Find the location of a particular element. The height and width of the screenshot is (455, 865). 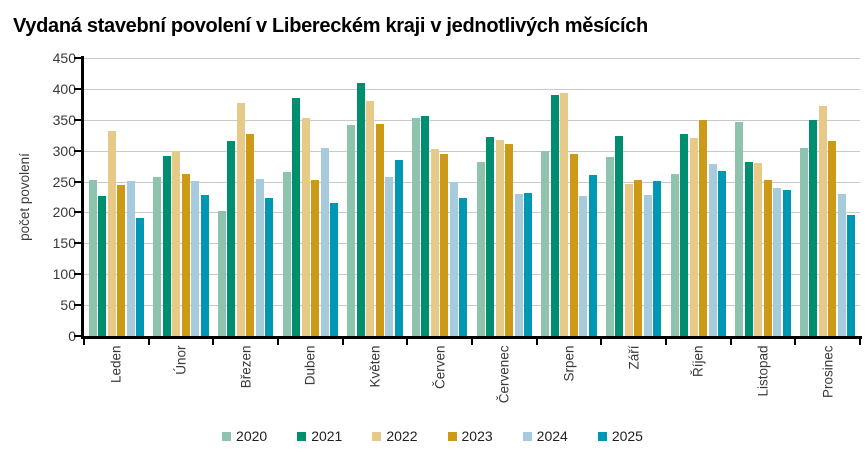

y-tick-label-350: 350 is located at coordinates (64, 119).